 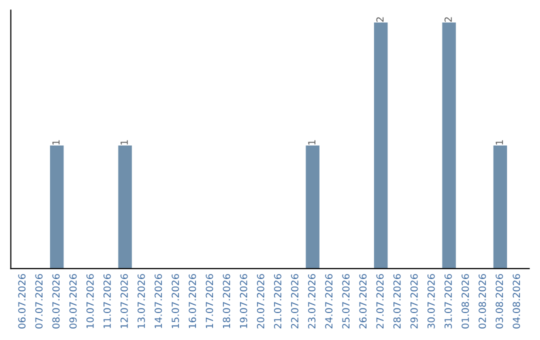 I want to click on x-tick-label: 14.07.2026, so click(x=158, y=301).